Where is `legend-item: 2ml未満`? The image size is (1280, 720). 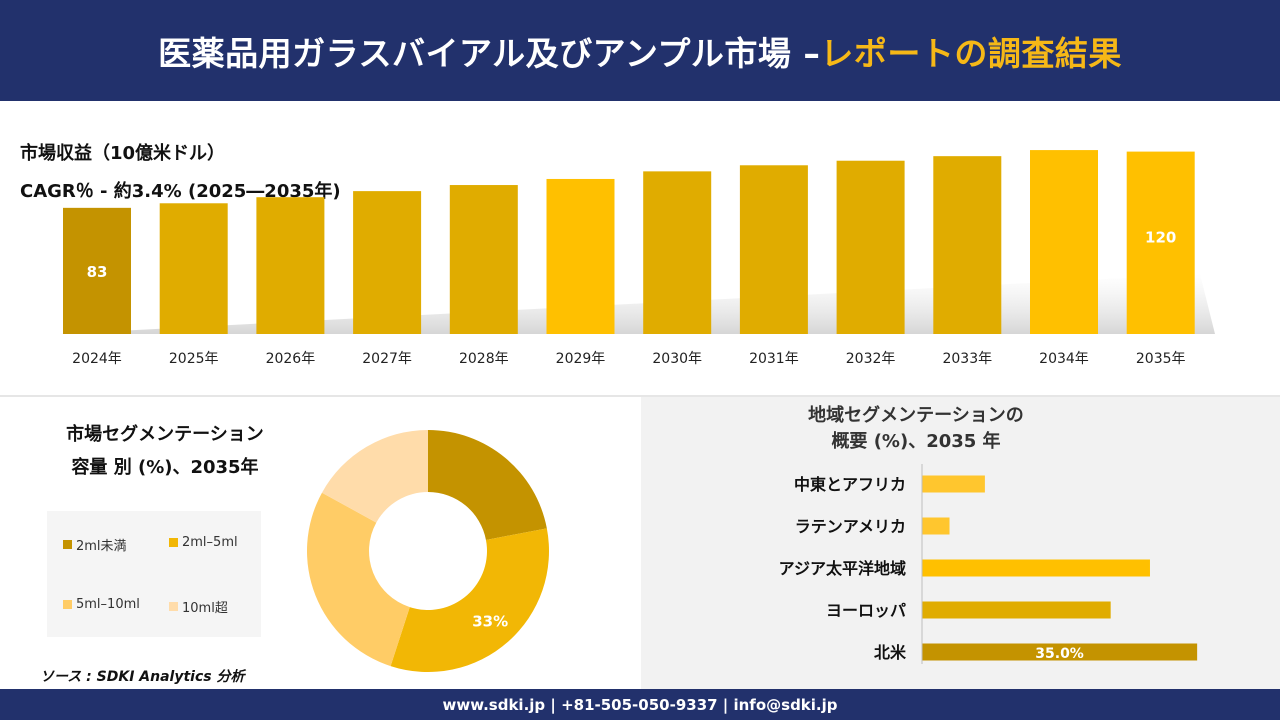 legend-item: 2ml未満 is located at coordinates (95, 544).